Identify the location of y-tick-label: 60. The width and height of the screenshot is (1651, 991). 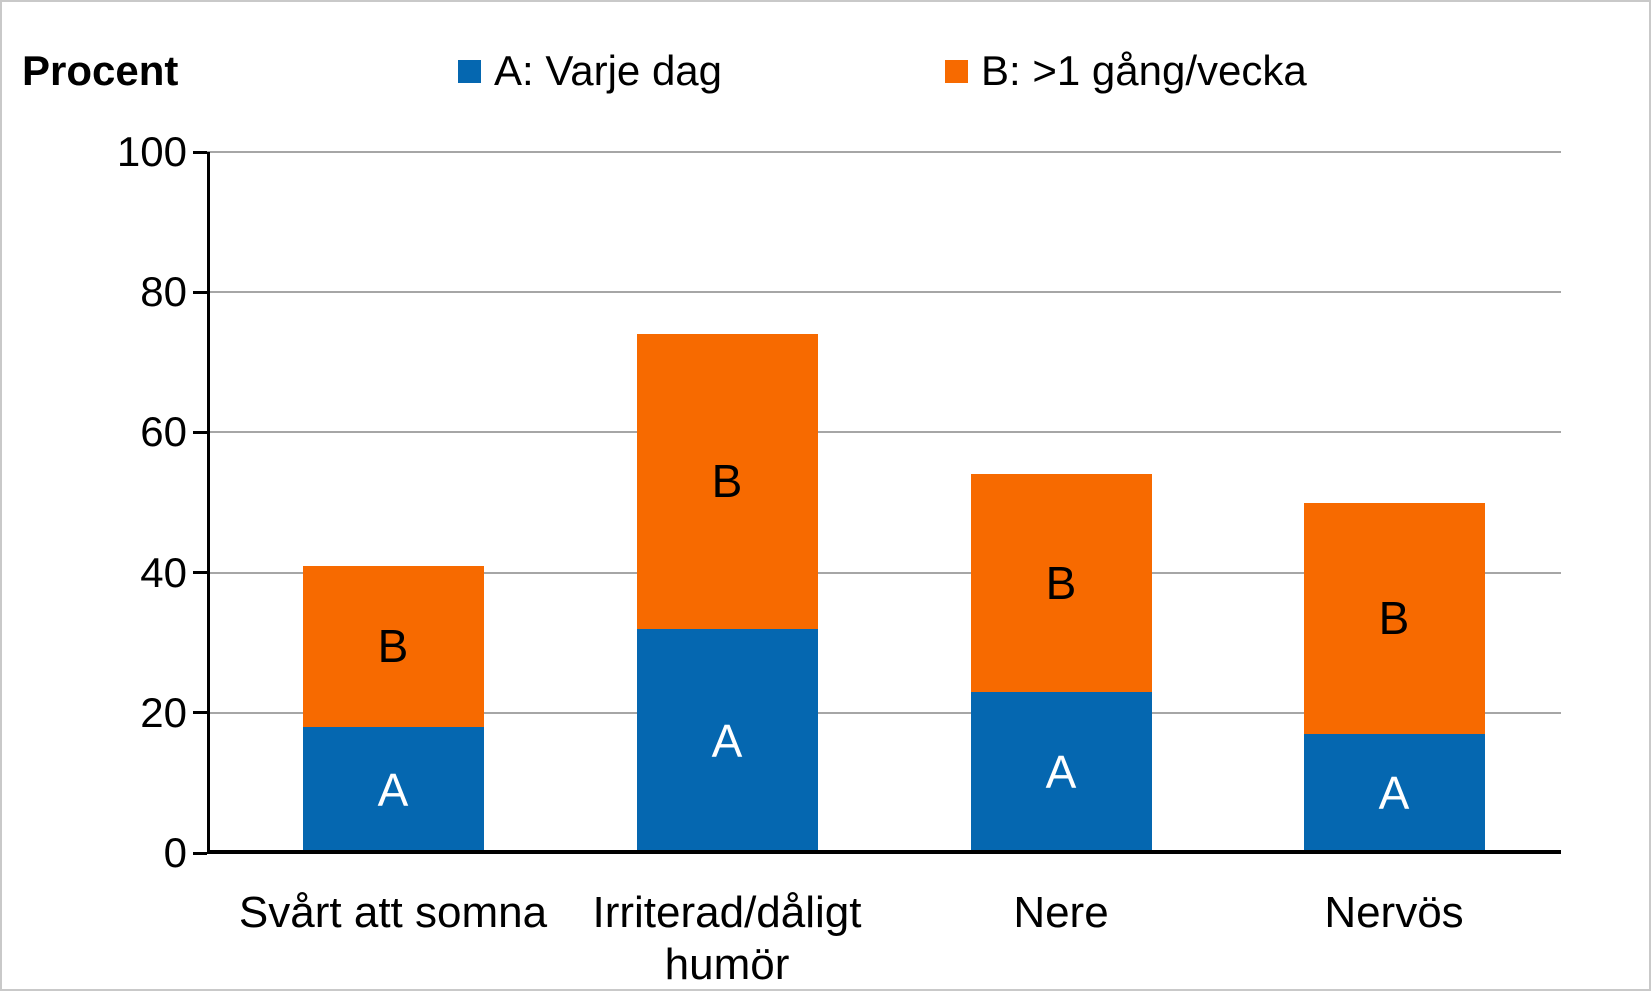
(163, 432).